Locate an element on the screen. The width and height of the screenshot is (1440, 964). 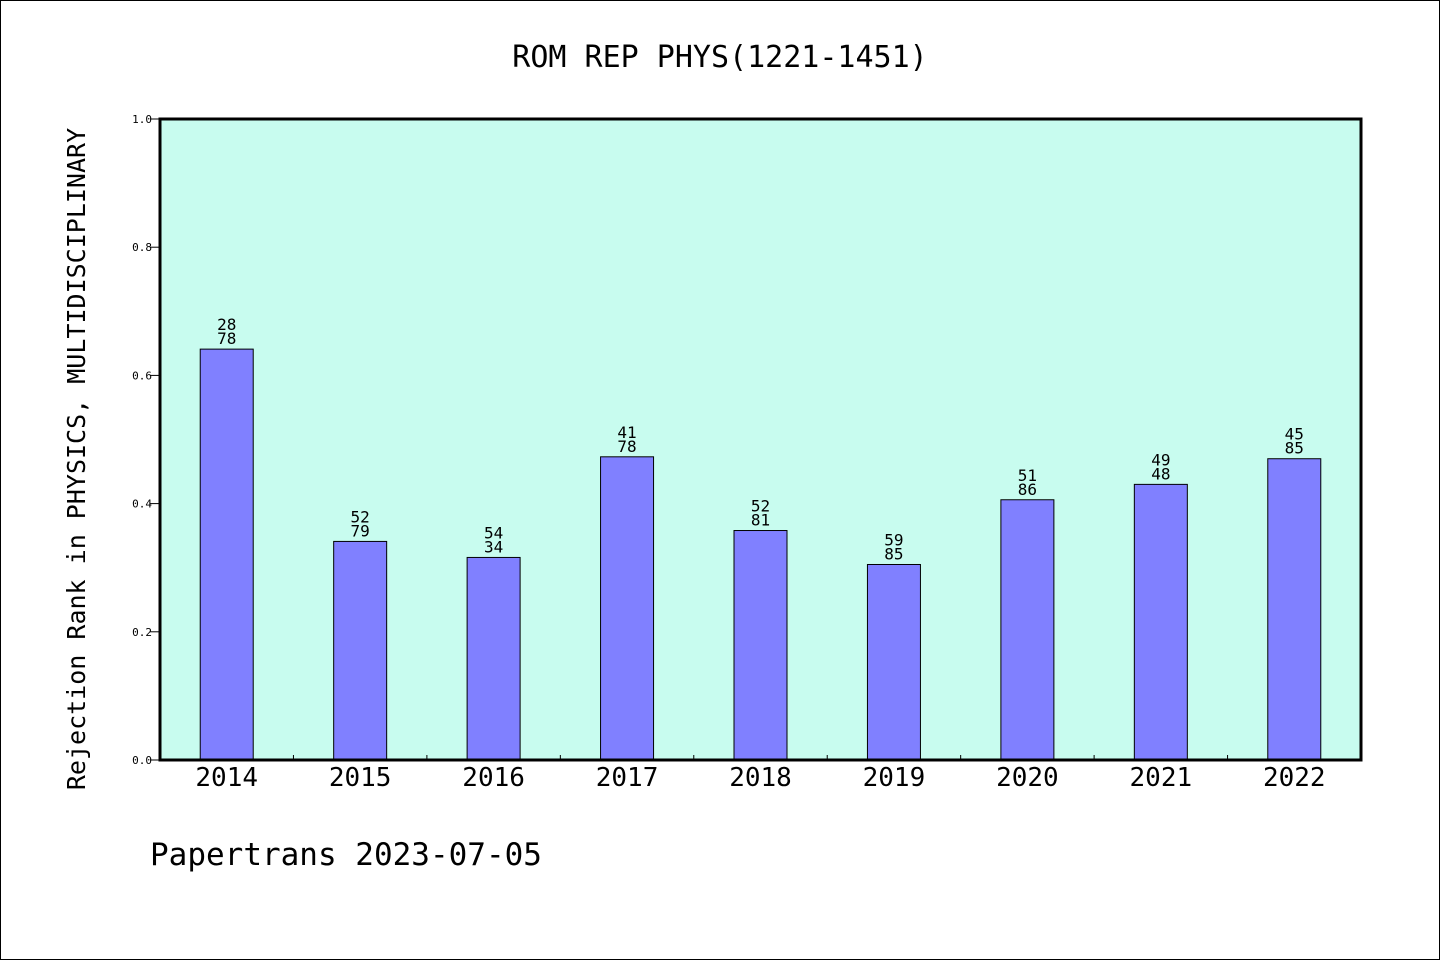
x-tick-label: 2014 is located at coordinates (226, 778).